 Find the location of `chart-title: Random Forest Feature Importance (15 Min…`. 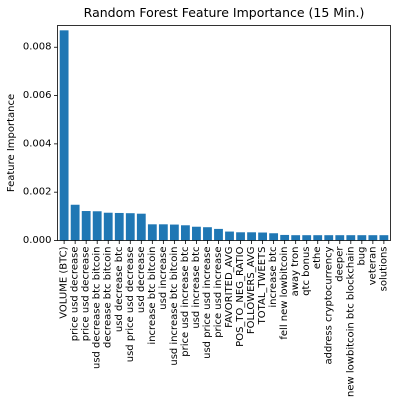

chart-title: Random Forest Feature Importance (15 Min… is located at coordinates (224, 12).